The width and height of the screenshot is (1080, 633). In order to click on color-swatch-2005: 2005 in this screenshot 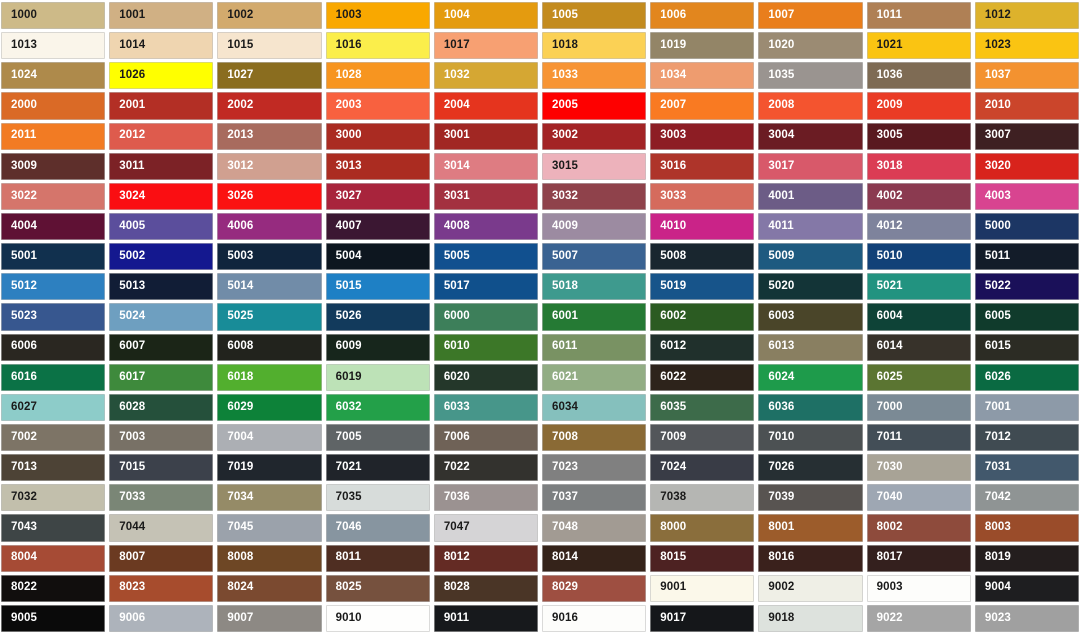, I will do `click(594, 106)`.